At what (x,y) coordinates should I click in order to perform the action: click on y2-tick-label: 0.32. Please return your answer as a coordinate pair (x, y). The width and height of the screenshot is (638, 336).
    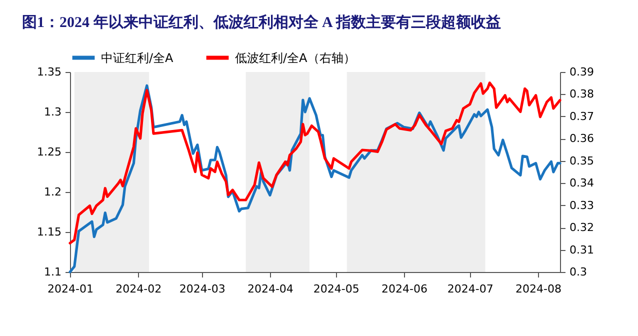
    Looking at the image, I should click on (582, 227).